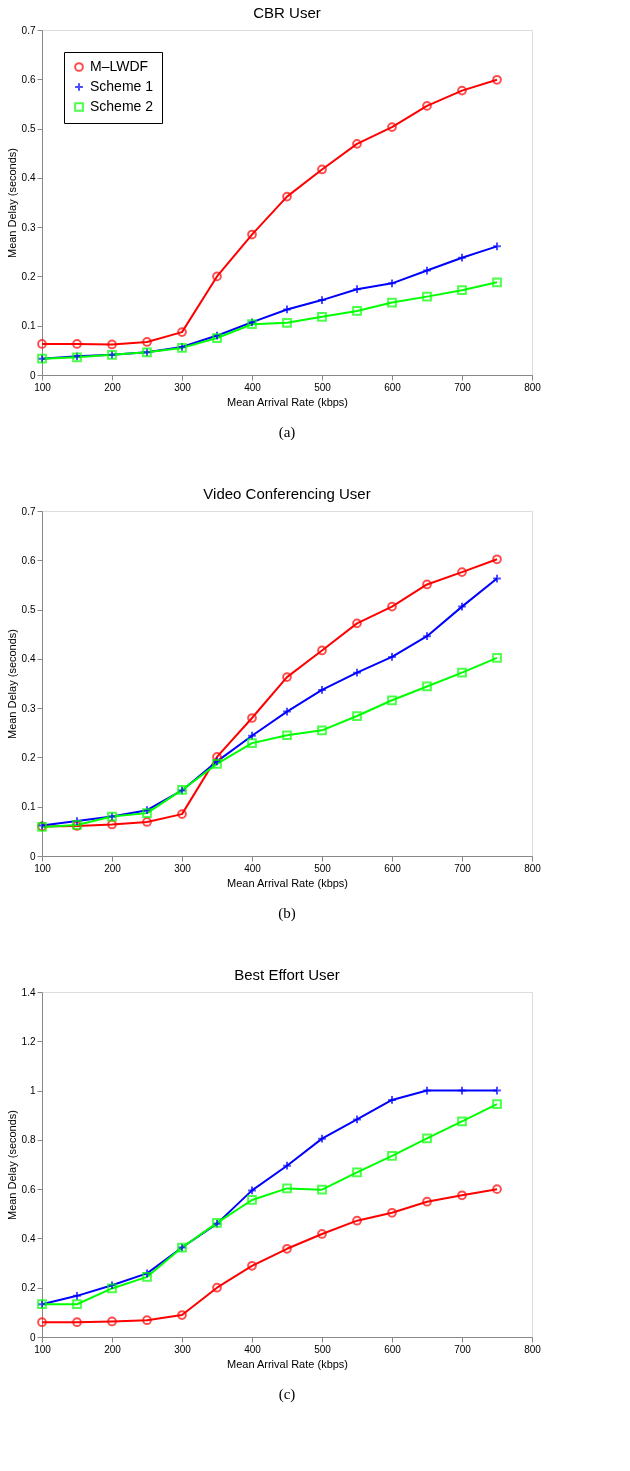 Image resolution: width=630 pixels, height=1471 pixels. What do you see at coordinates (28, 511) in the screenshot?
I see `y-tick-label: 0.7` at bounding box center [28, 511].